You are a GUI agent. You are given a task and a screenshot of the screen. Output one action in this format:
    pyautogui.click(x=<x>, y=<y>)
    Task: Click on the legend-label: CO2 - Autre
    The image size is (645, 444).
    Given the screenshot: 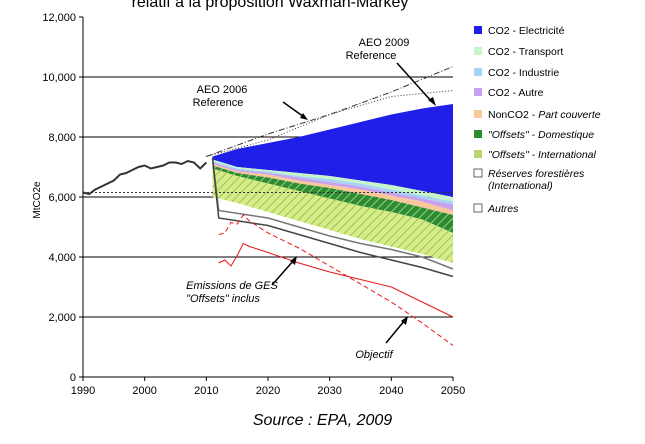 What is the action you would take?
    pyautogui.click(x=516, y=93)
    